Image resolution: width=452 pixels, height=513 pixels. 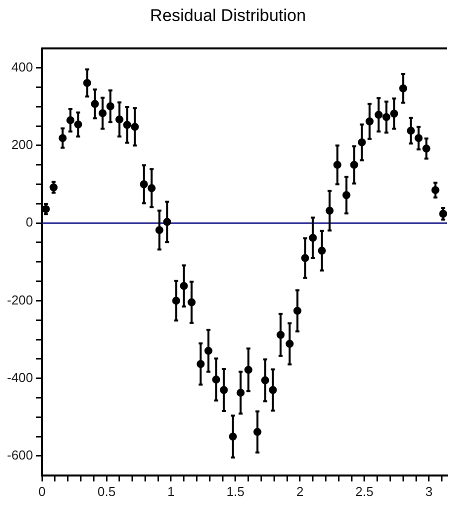 What do you see at coordinates (364, 491) in the screenshot?
I see `x-tick-label: 2.5` at bounding box center [364, 491].